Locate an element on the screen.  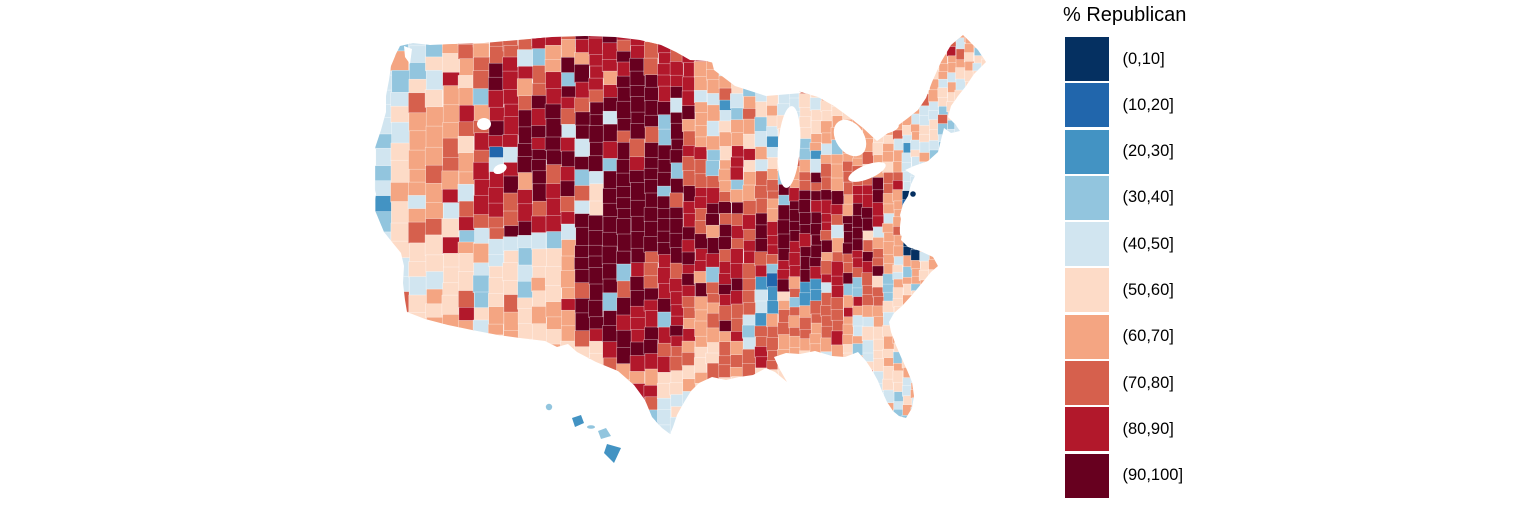
molokai-island is located at coordinates (591, 427).